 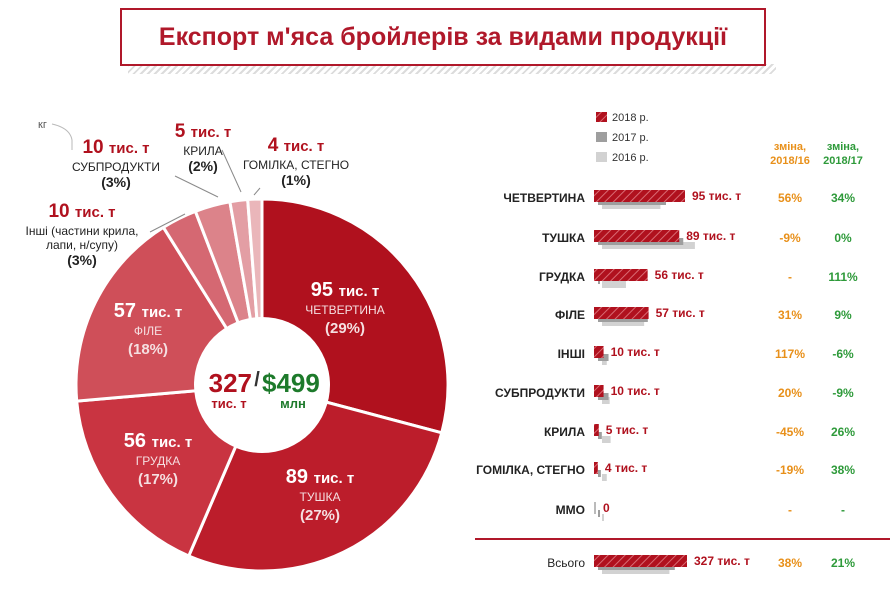 I want to click on slice-name-label: лапи, н/супу), so click(x=82, y=245).